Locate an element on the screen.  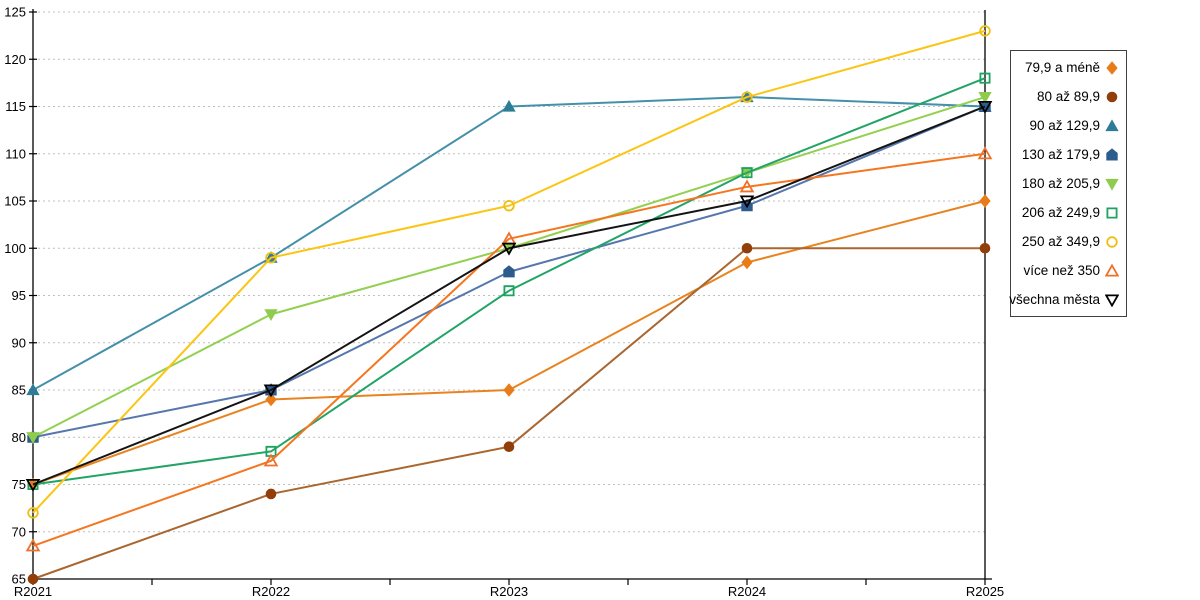
legend-item: 90 až 129,9 is located at coordinates (1068, 125).